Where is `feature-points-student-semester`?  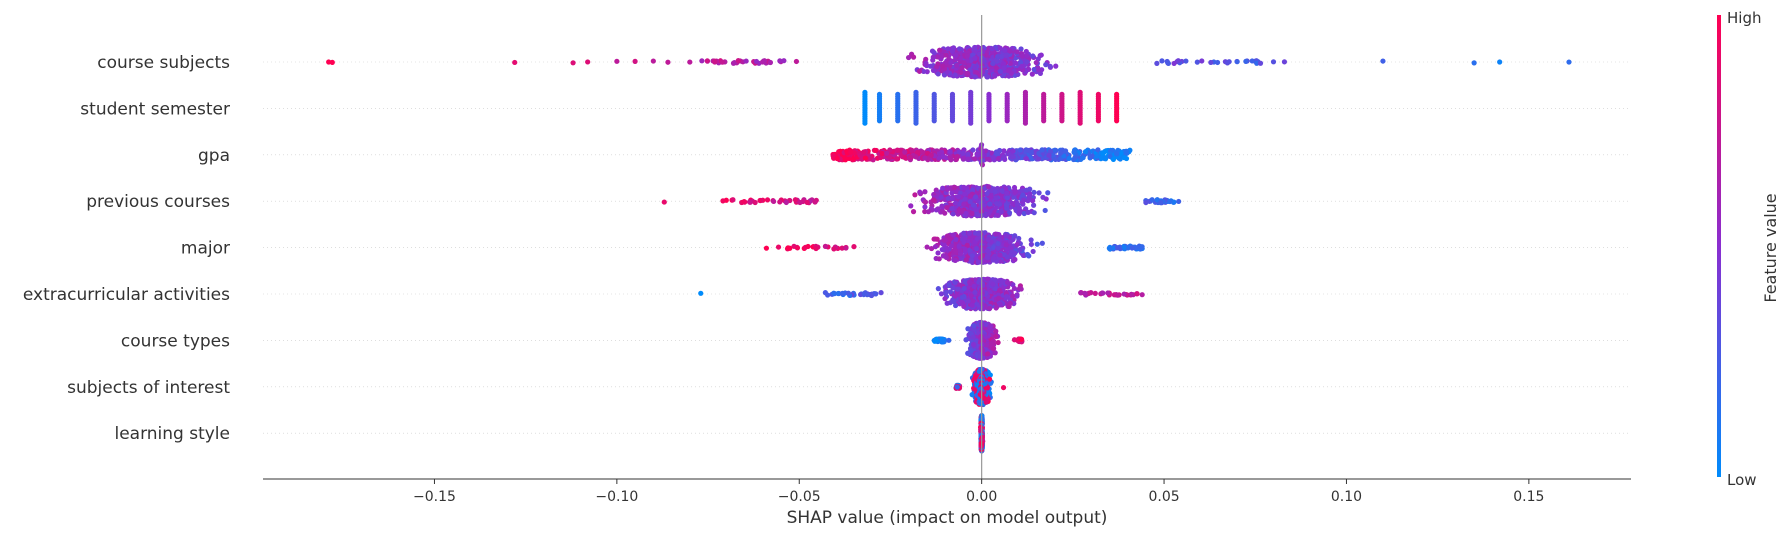 feature-points-student-semester is located at coordinates (991, 107).